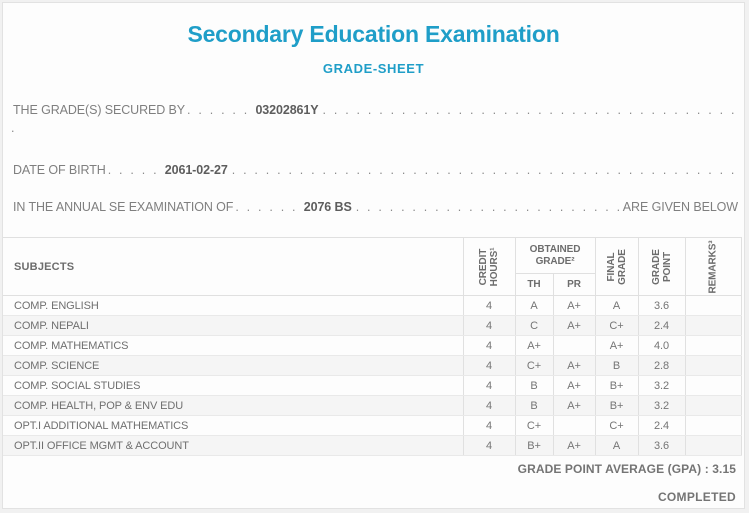 This screenshot has width=749, height=513. What do you see at coordinates (99, 110) in the screenshot?
I see `secured-by-label: THE GRADE(S) SECURED BY` at bounding box center [99, 110].